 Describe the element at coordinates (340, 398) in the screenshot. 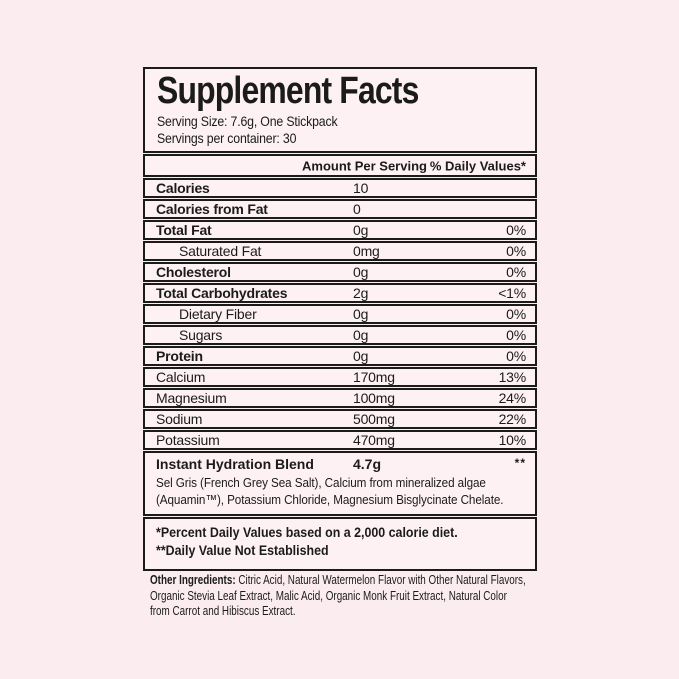

I see `row-magnesium: Magnesium 100mg 24%` at that location.